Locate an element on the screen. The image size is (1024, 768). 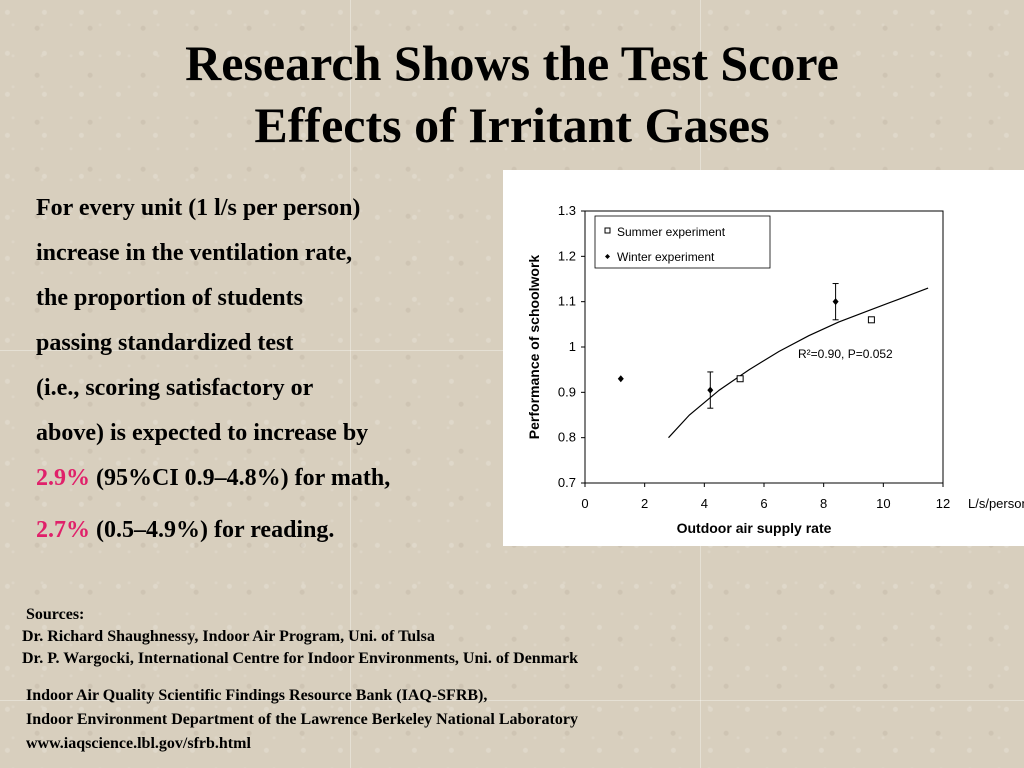
legend-label-summer: Summer experiment is located at coordinates (671, 232).